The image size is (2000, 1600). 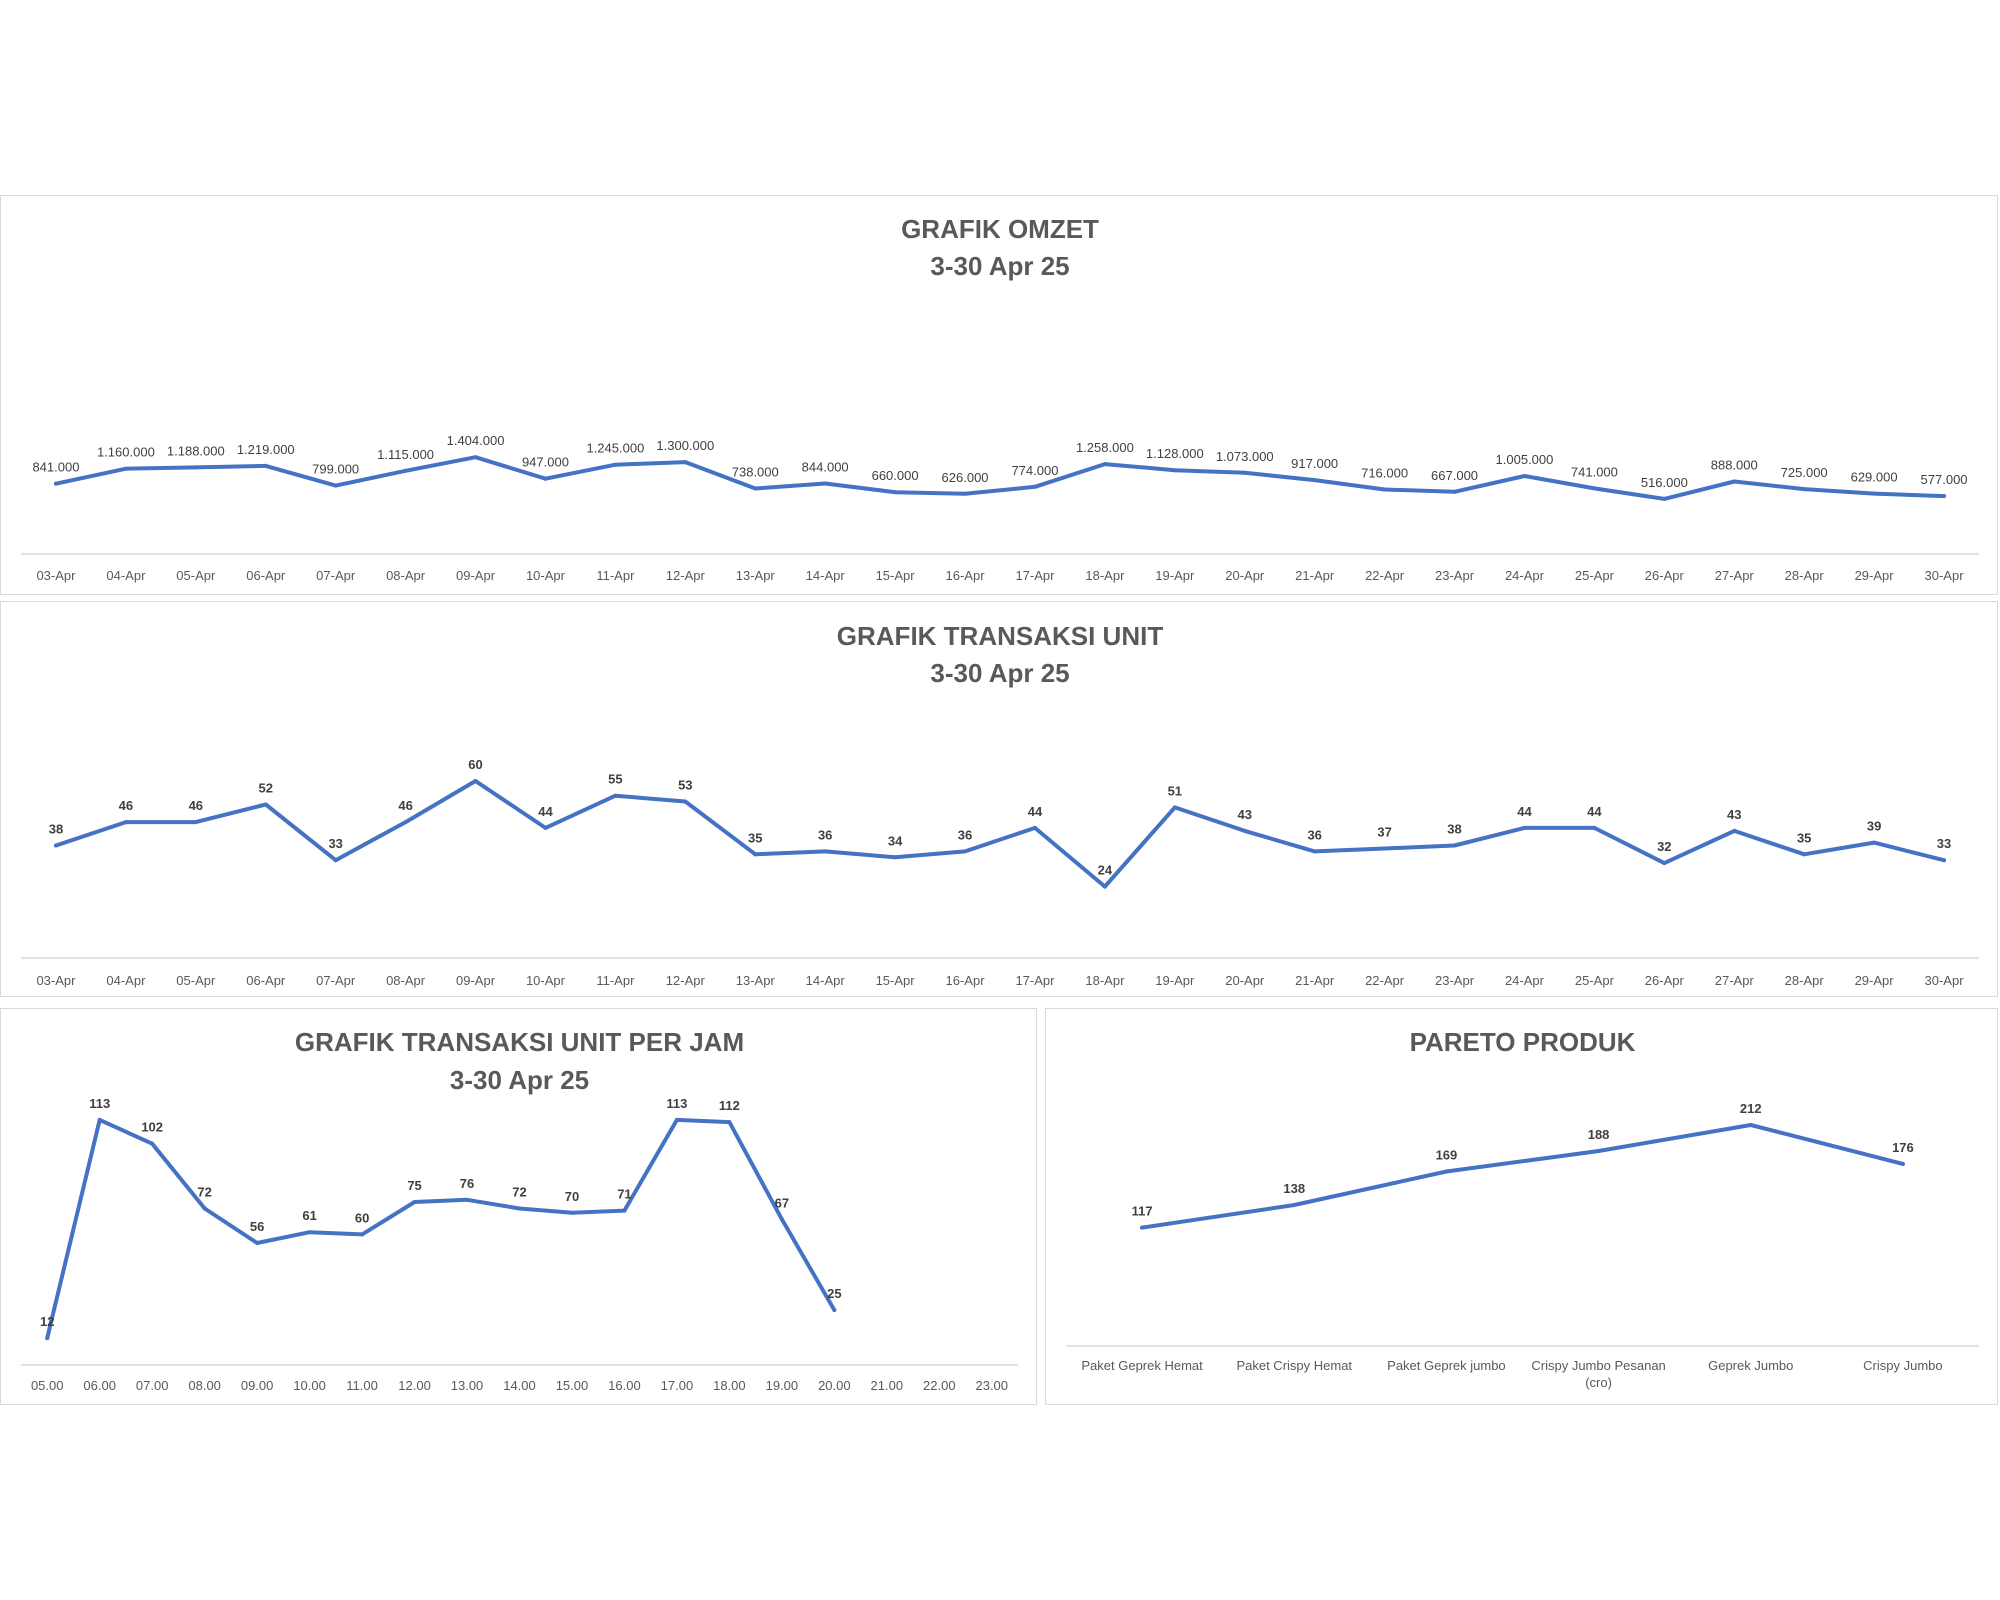 I want to click on data-label: 1.258.000, so click(x=1105, y=447).